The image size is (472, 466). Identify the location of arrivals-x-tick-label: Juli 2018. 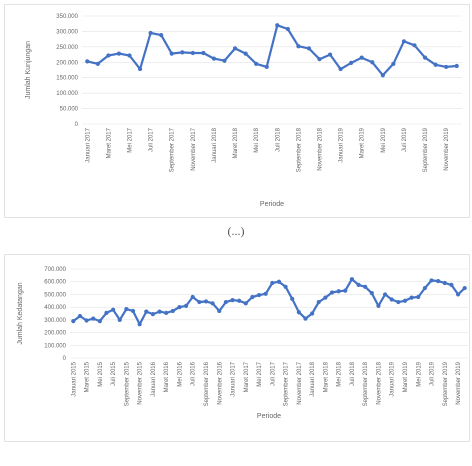
(353, 373).